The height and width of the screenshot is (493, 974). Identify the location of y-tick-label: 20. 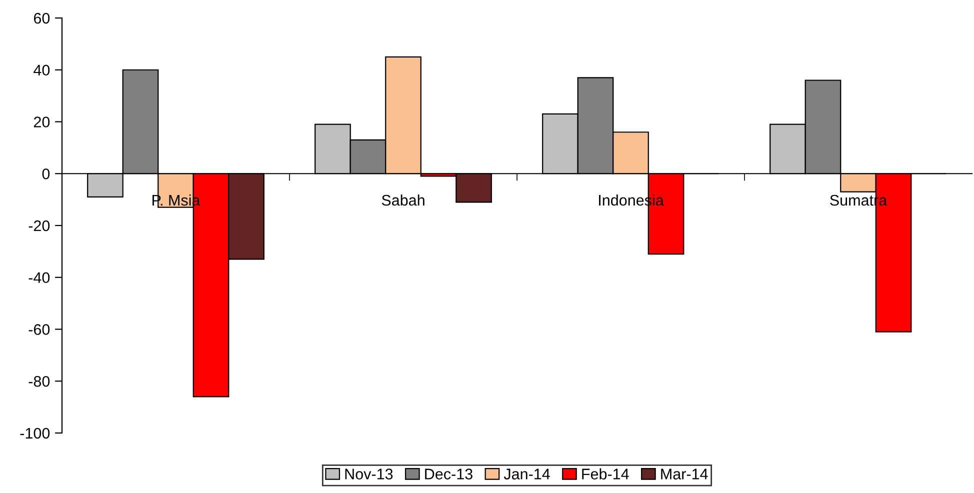
(42, 122).